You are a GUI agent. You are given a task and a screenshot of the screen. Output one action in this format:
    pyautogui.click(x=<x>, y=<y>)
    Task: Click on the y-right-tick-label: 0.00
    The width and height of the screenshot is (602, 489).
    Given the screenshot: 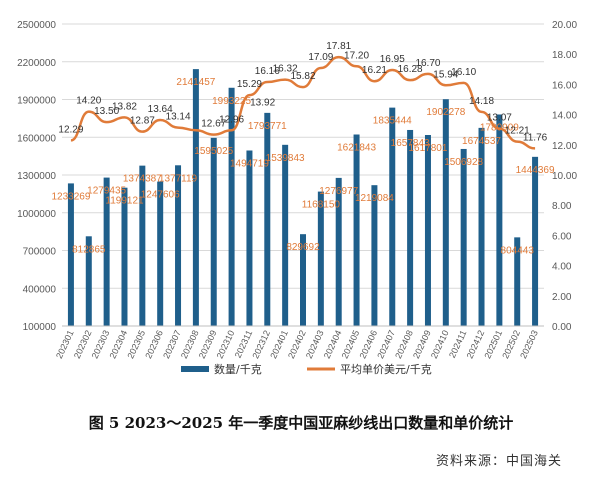 What is the action you would take?
    pyautogui.click(x=562, y=327)
    